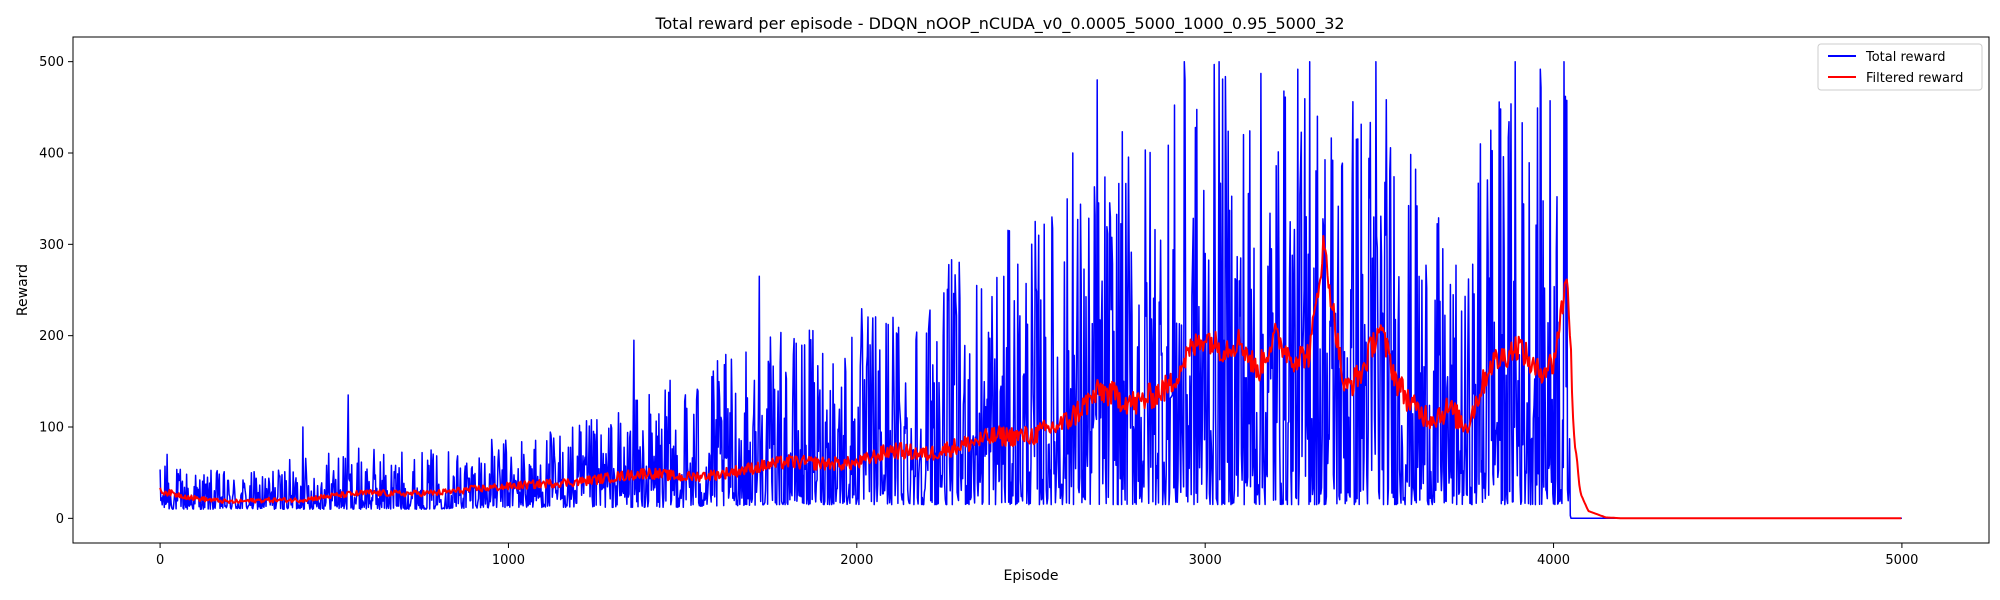  Describe the element at coordinates (1031, 576) in the screenshot. I see `x-axis-title: Episode` at that location.